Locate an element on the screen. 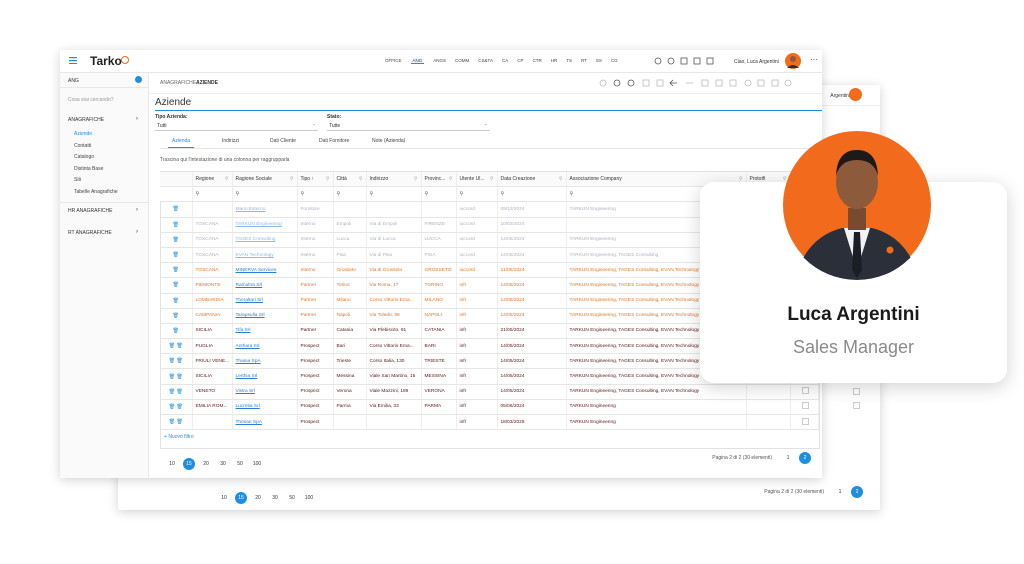 The height and width of the screenshot is (564, 1024). module-tab: CG is located at coordinates (614, 60).